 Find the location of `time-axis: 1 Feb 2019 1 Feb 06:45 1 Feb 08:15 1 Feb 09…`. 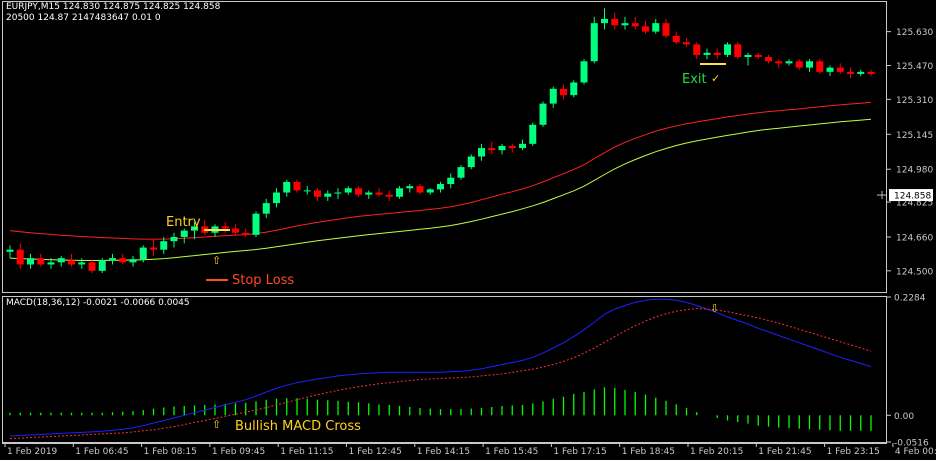

time-axis: 1 Feb 2019 1 Feb 06:45 1 Feb 08:15 1 Feb 09… is located at coordinates (470, 450).